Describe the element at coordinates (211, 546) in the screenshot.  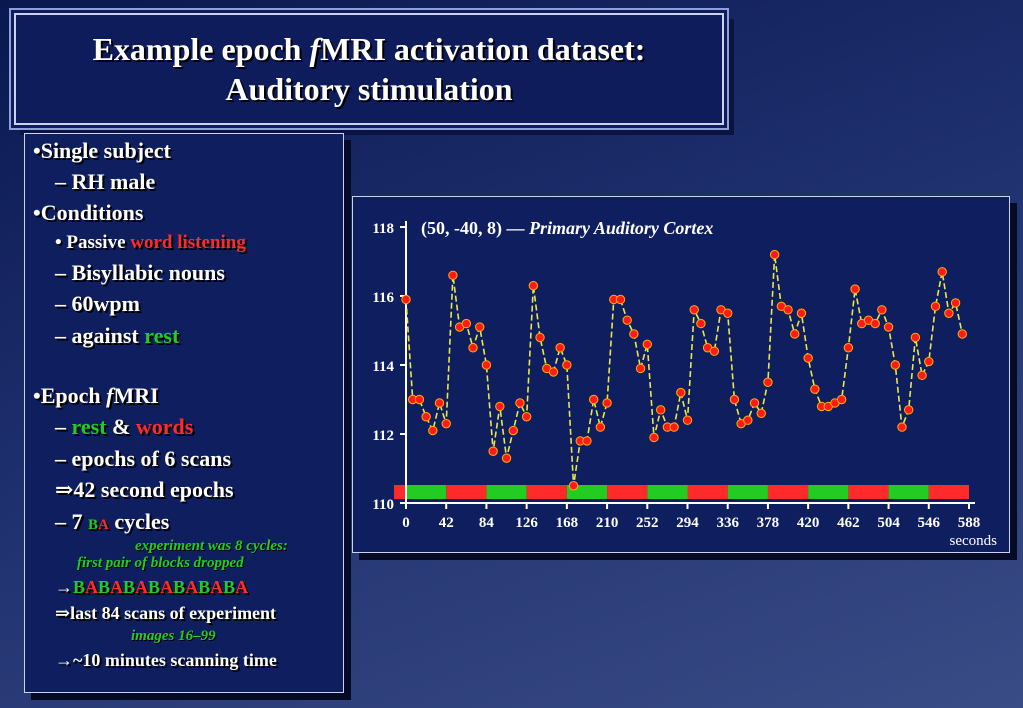
I see `note-line-1: experiment was 8 cycles:` at that location.